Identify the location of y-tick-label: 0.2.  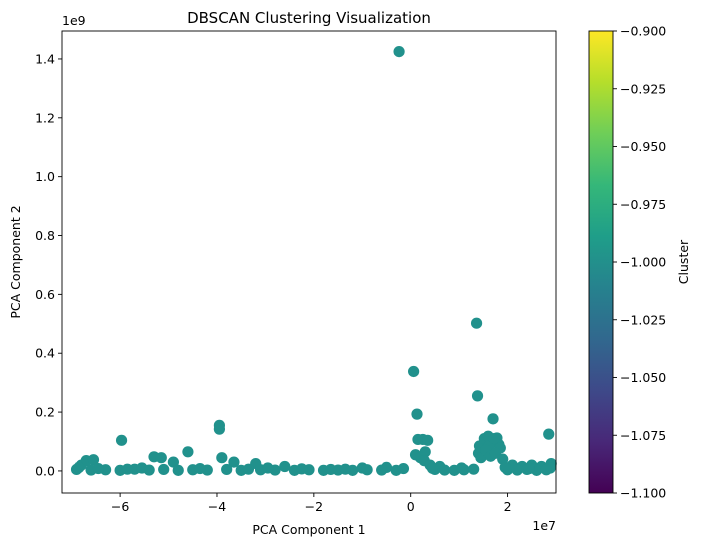
(45, 412).